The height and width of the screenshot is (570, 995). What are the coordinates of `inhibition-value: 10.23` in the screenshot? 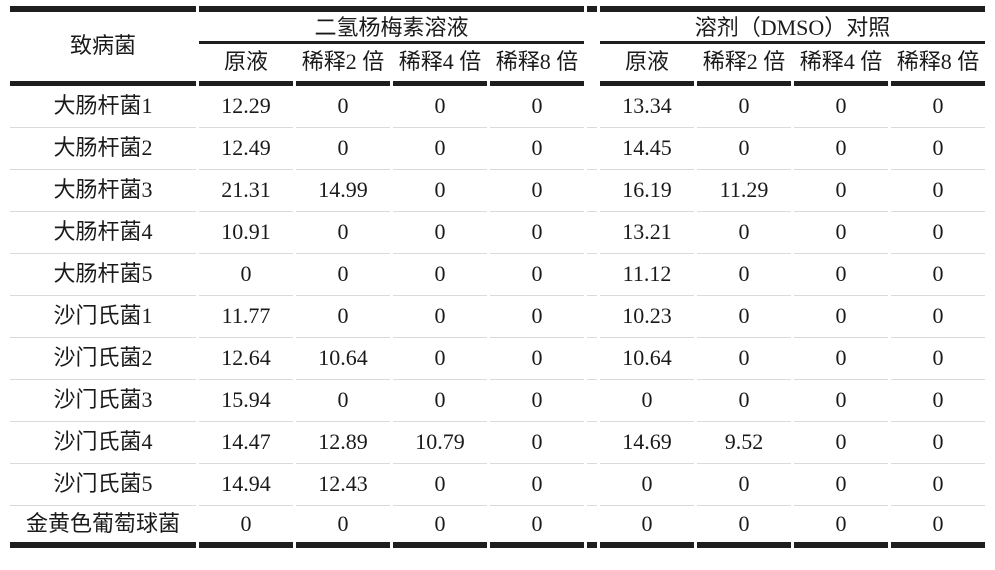 It's located at (647, 317).